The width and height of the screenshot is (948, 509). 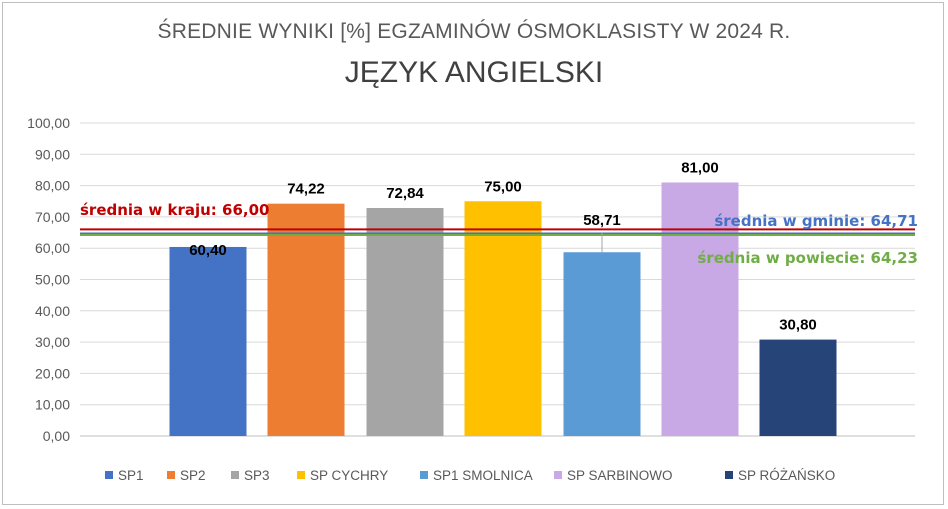 I want to click on legend-label: SP3, so click(x=257, y=475).